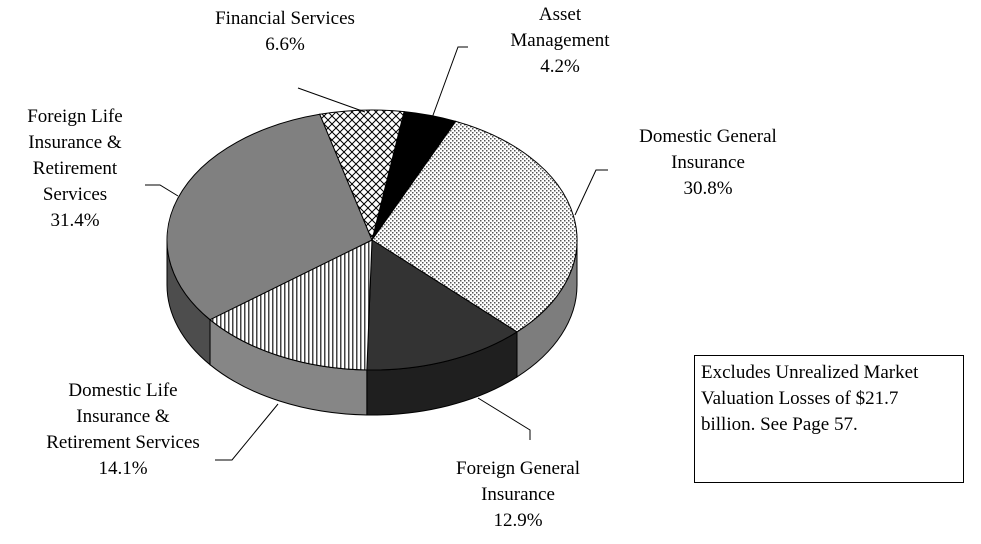 The height and width of the screenshot is (544, 981). Describe the element at coordinates (560, 66) in the screenshot. I see `value-label: 4.2%` at that location.